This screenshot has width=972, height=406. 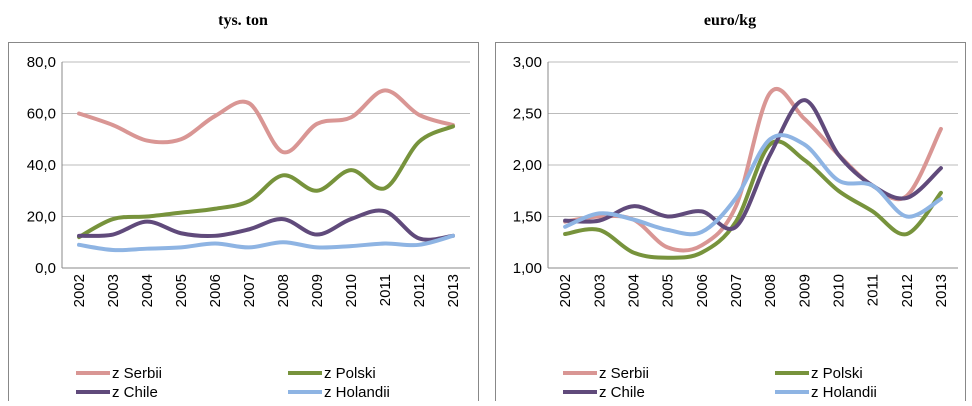 I want to click on y-tick-label: 1,00, so click(x=527, y=268).